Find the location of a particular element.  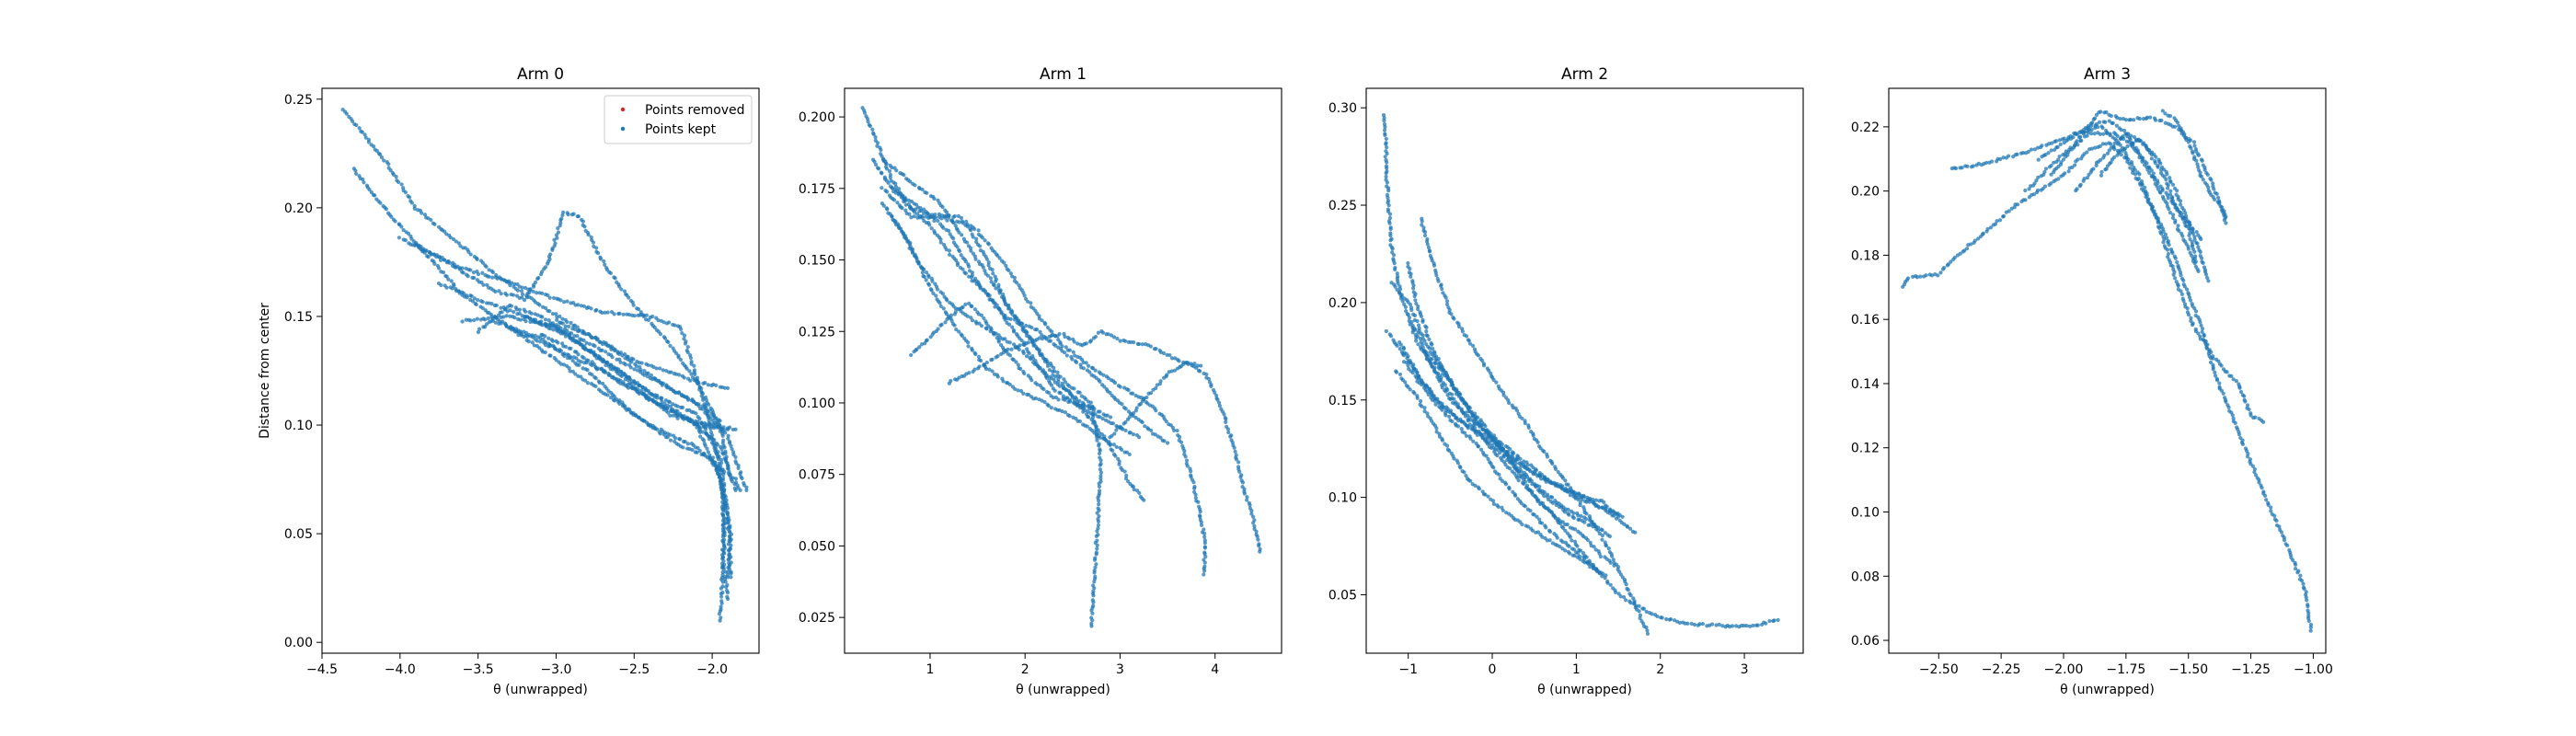

x-tick-label: −4.5 is located at coordinates (322, 669).